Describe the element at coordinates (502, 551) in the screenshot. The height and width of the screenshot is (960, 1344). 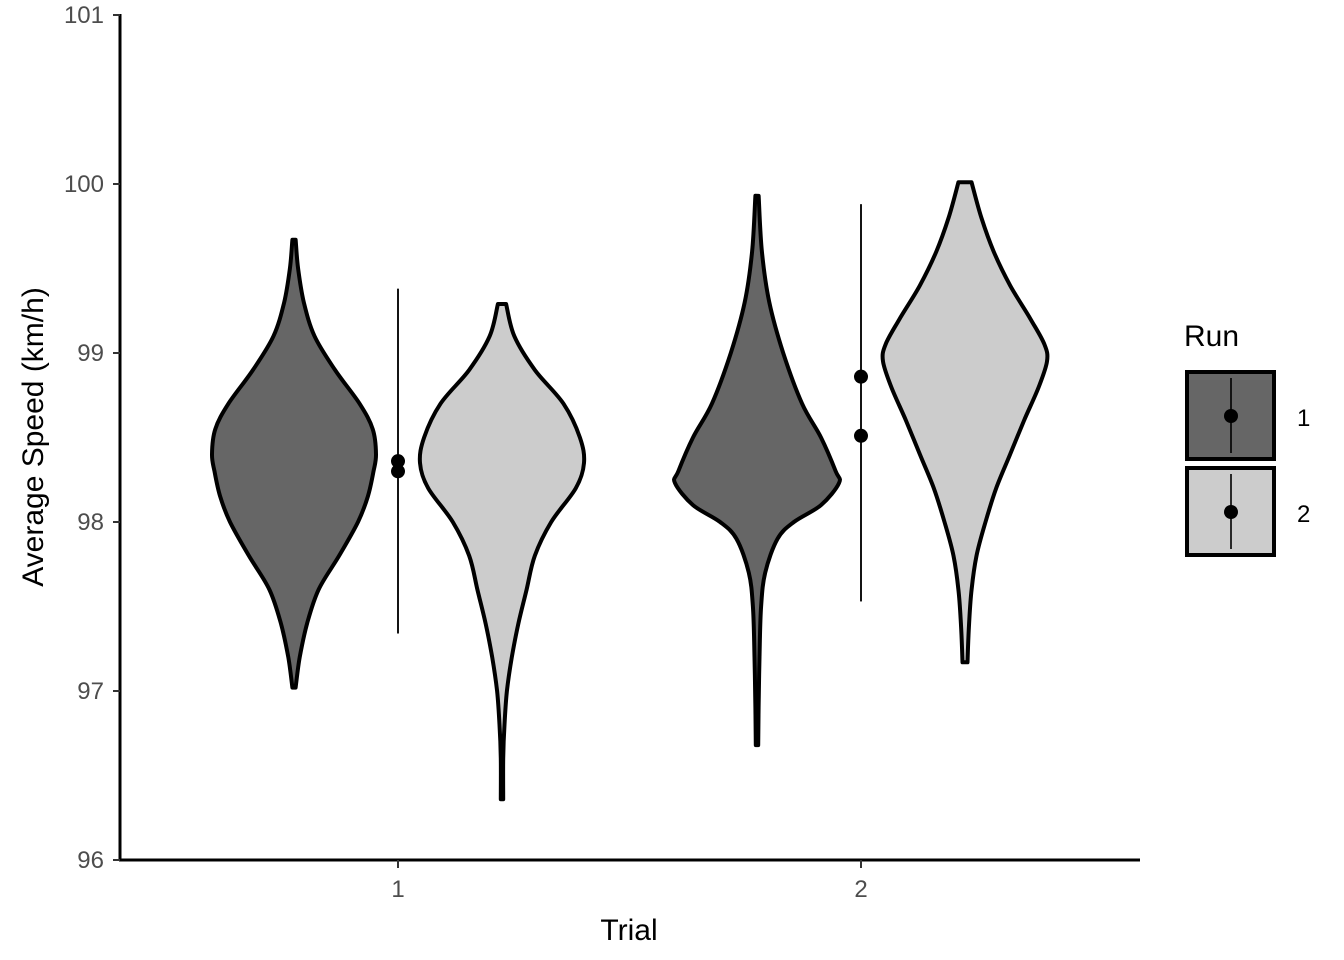
I see `violin-run2-trial1` at that location.